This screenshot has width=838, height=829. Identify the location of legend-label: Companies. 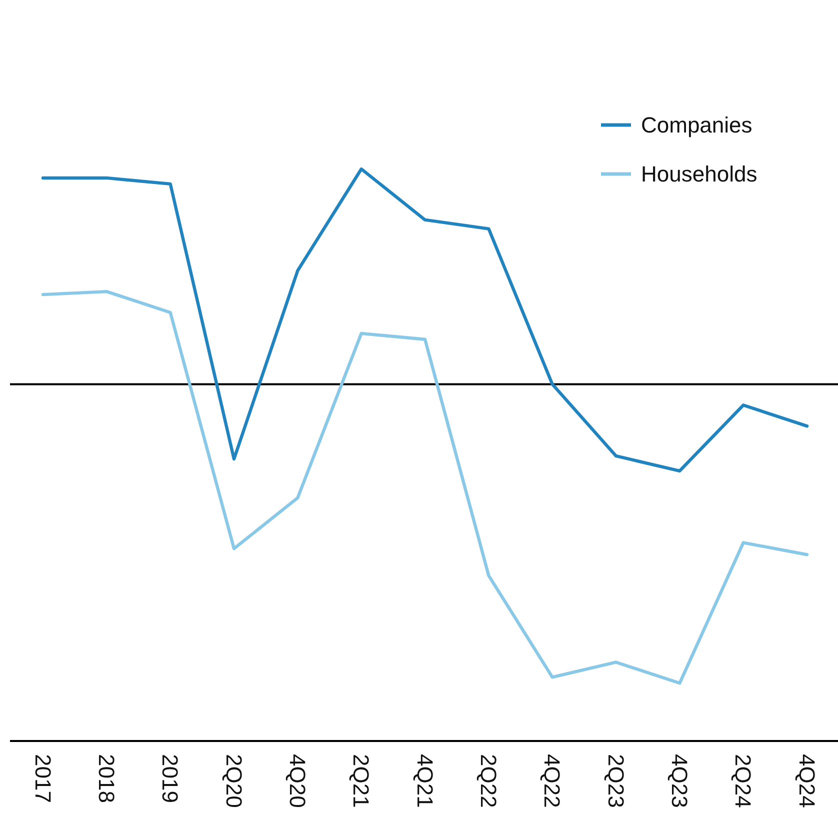
(696, 125).